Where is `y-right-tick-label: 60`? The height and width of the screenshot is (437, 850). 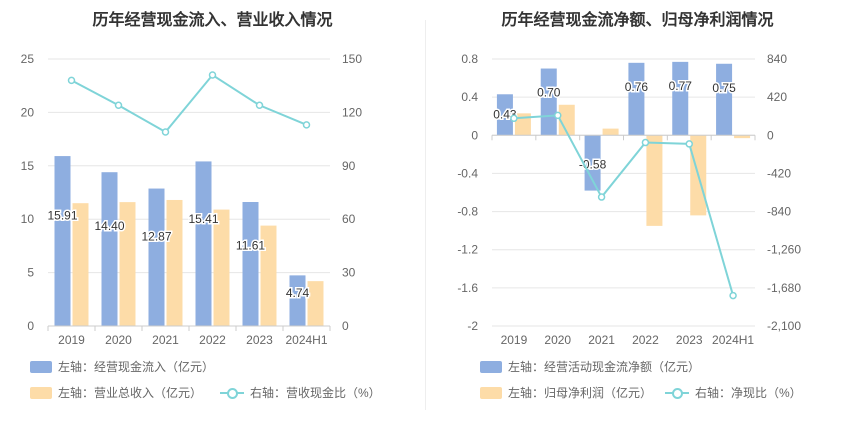 y-right-tick-label: 60 is located at coordinates (349, 219).